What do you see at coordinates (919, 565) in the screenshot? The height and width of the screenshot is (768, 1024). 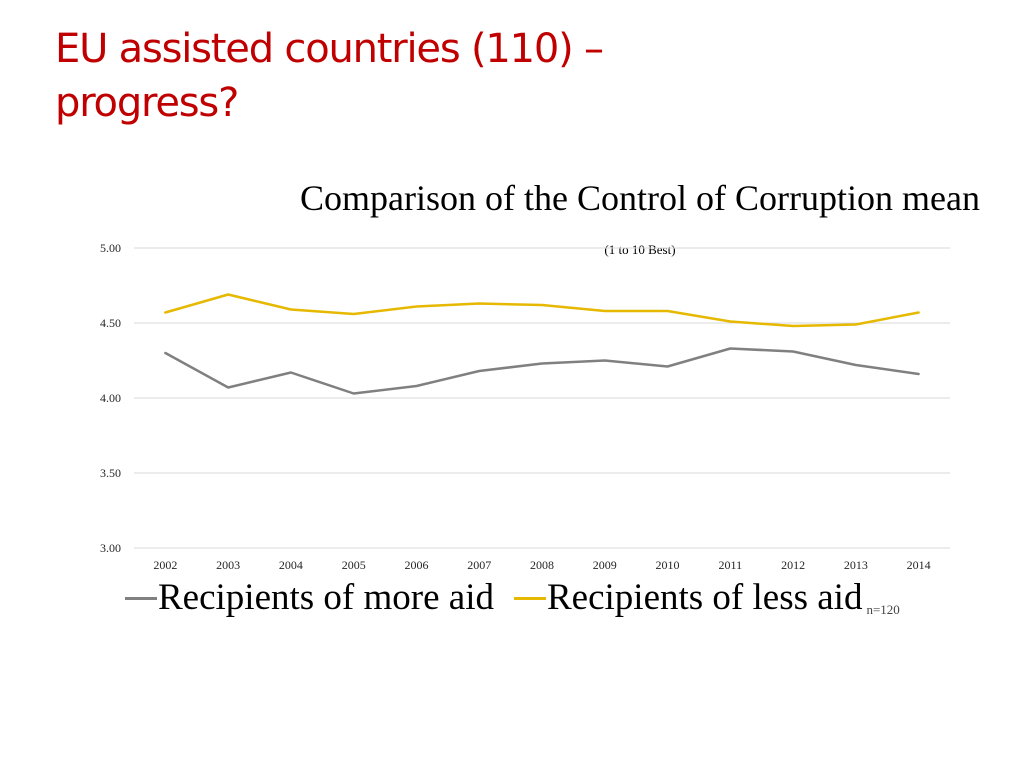 I see `x-tick-label: 2014` at bounding box center [919, 565].